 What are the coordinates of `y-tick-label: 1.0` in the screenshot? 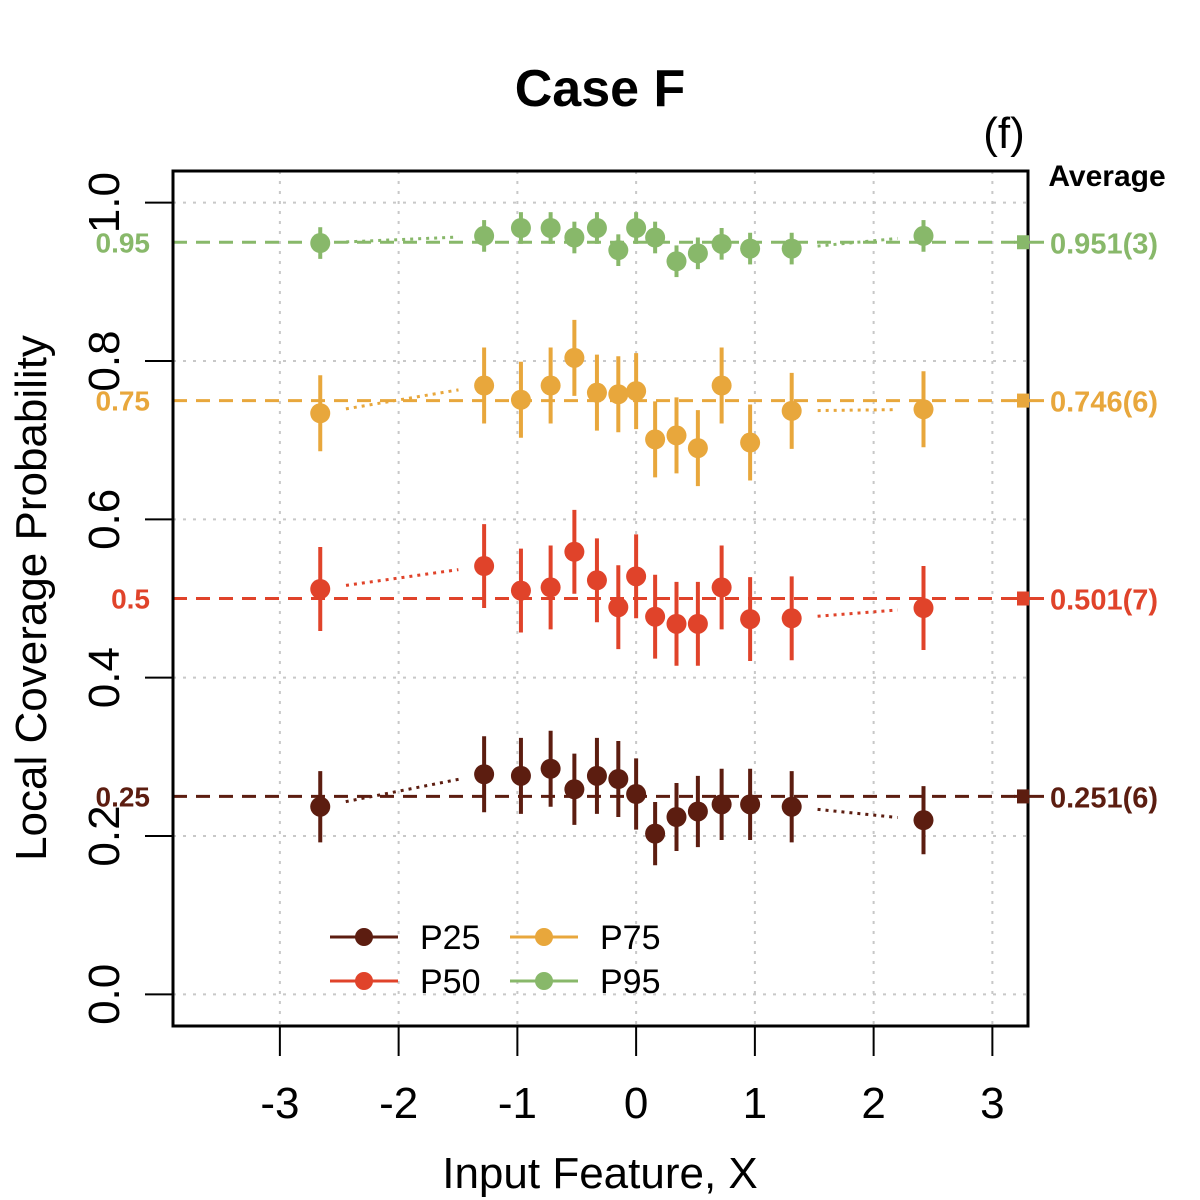 It's located at (104, 202).